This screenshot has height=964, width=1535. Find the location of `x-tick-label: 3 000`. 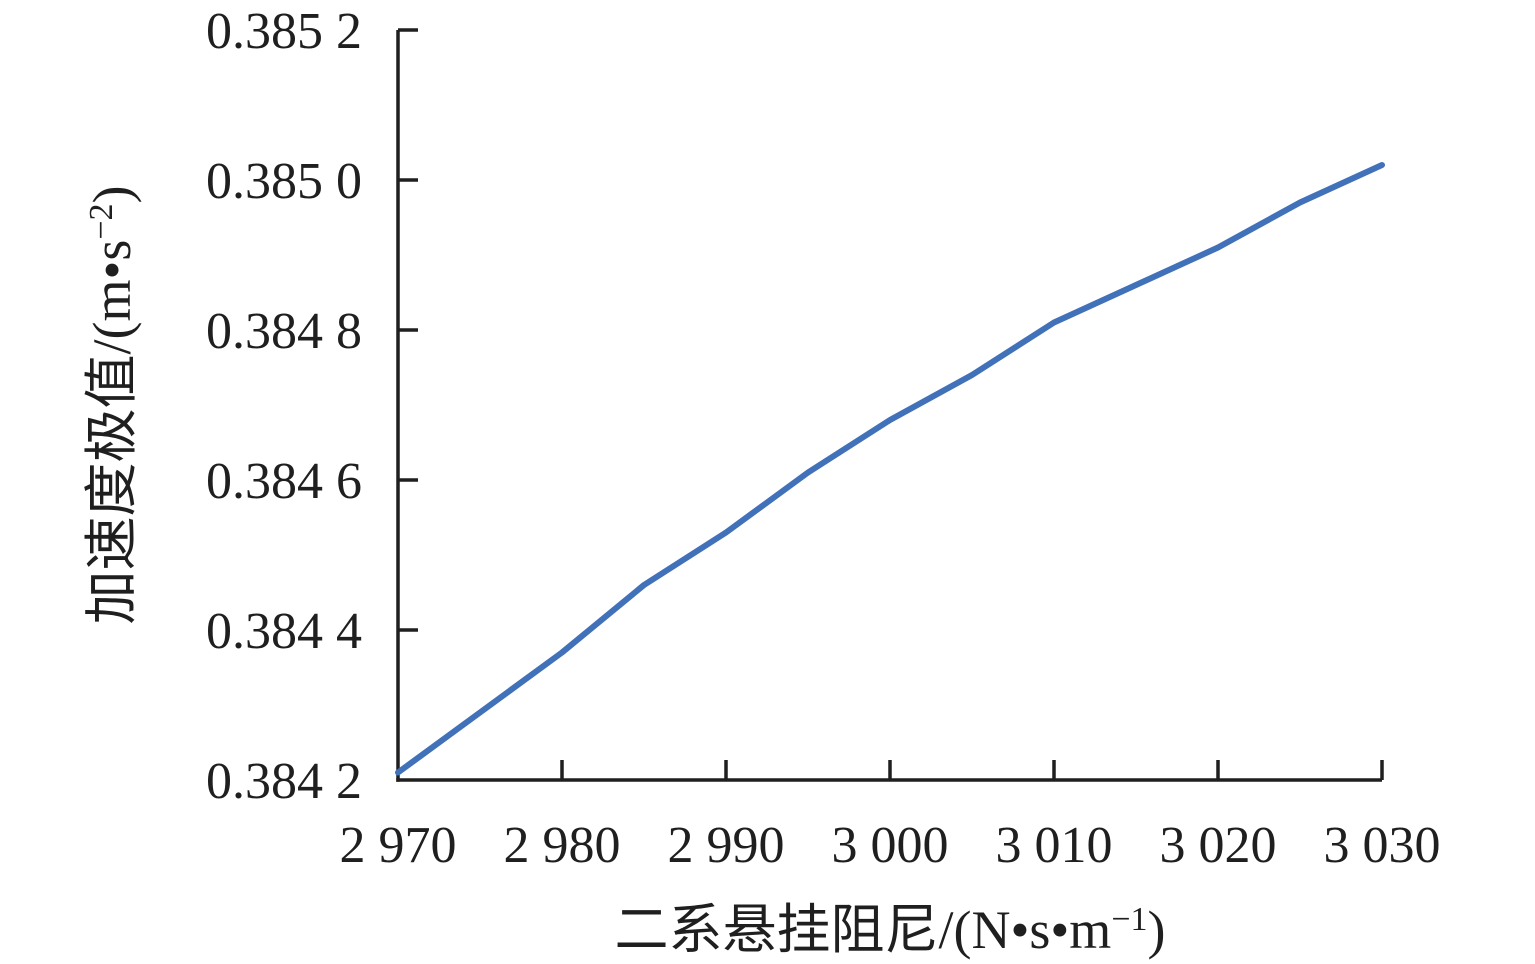

x-tick-label: 3 000 is located at coordinates (890, 845).